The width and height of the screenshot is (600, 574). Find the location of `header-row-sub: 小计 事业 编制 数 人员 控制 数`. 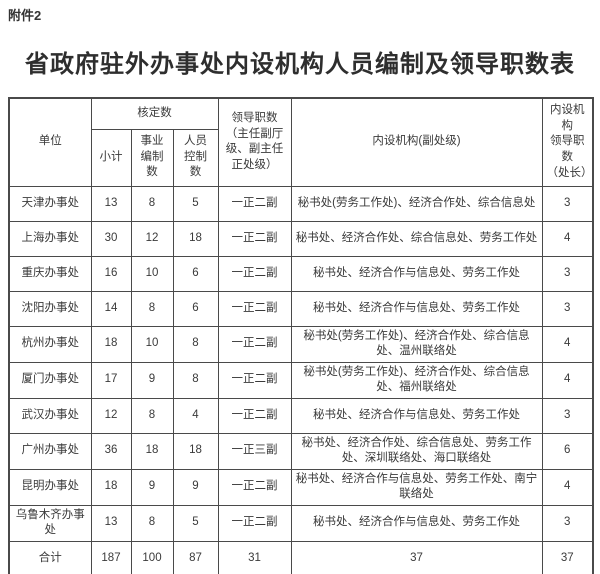

header-row-sub: 小计 事业 编制 数 人员 控制 数 is located at coordinates (301, 157).